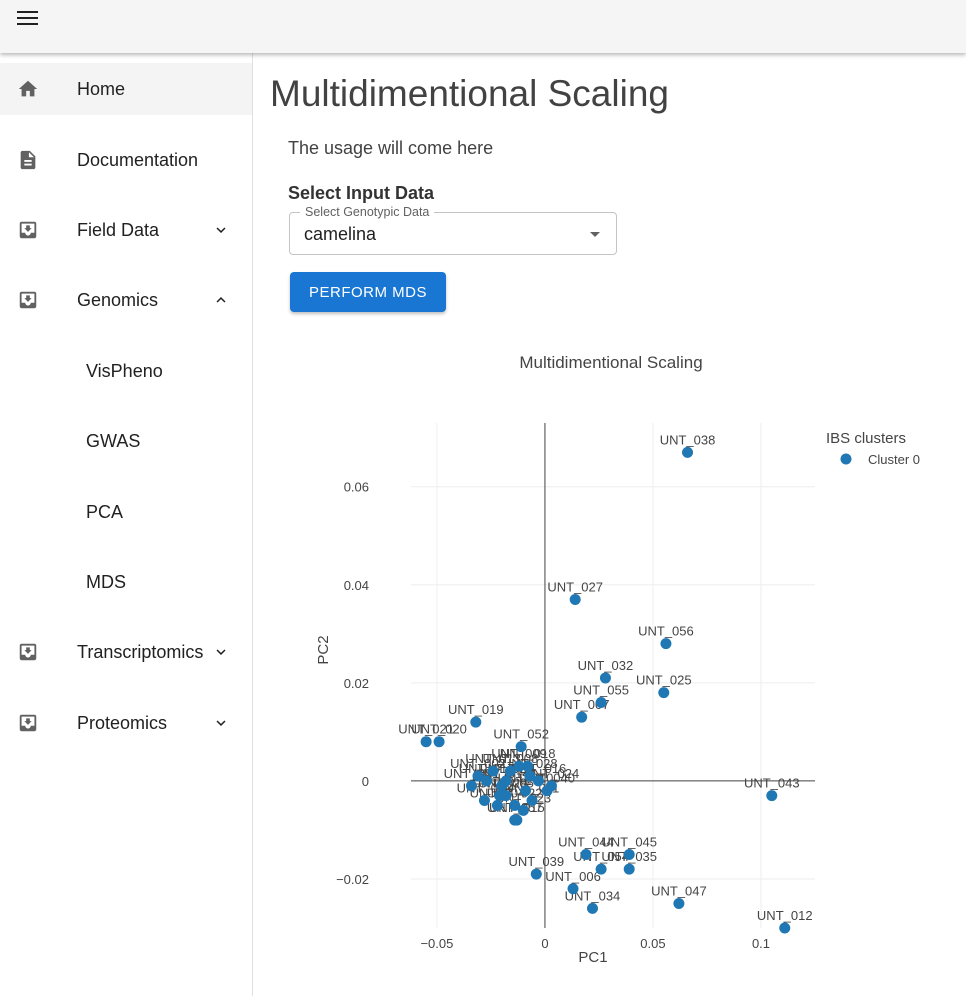 The width and height of the screenshot is (966, 996). What do you see at coordinates (28, 18) in the screenshot?
I see `hamburger-menu-icon` at bounding box center [28, 18].